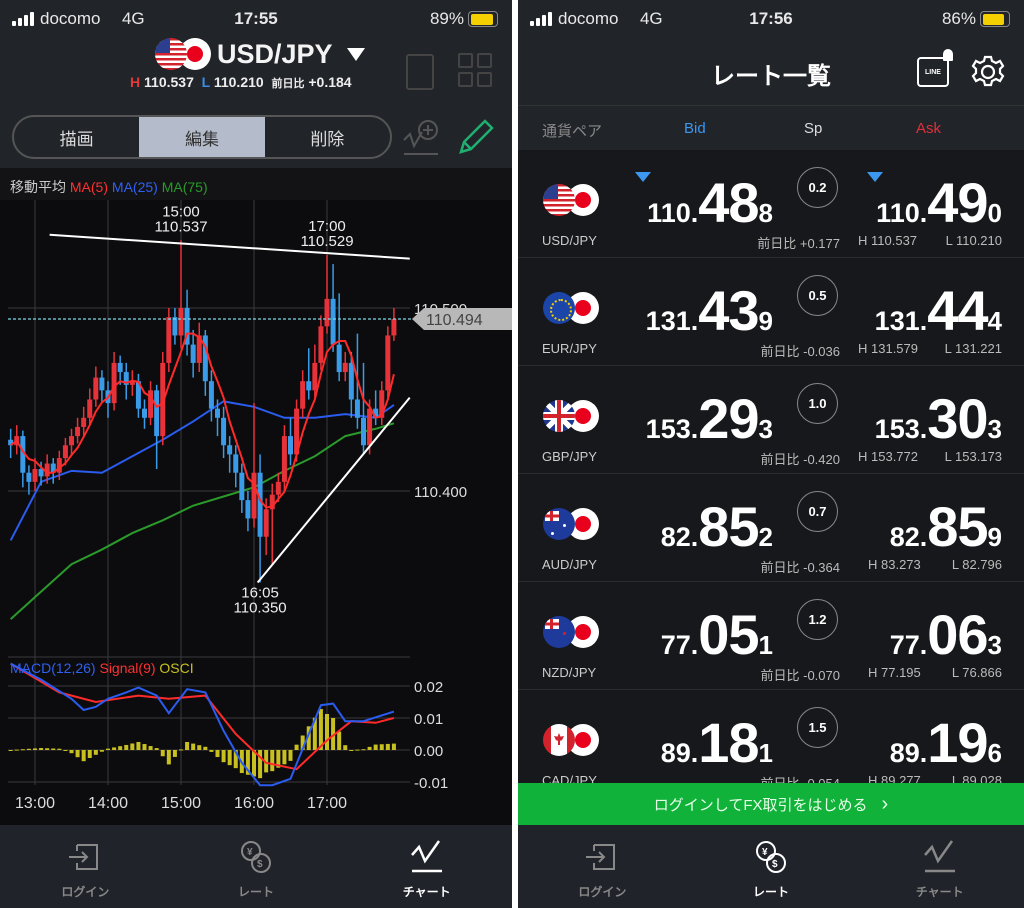  What do you see at coordinates (202, 137) in the screenshot?
I see `tab-edit: 編集` at bounding box center [202, 137].